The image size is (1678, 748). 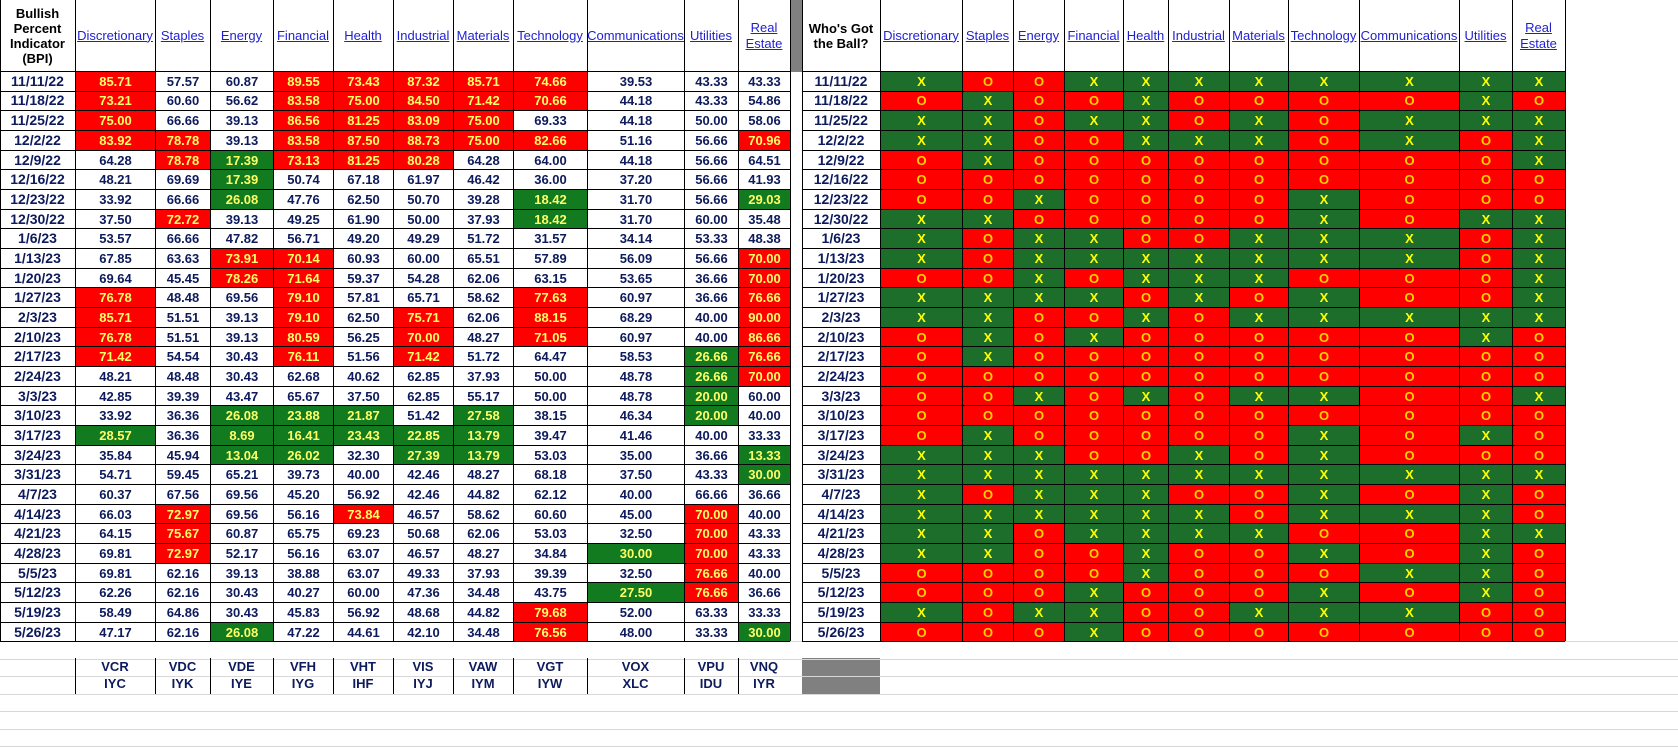 I want to click on bpi-cell: 48.27, so click(x=483, y=553).